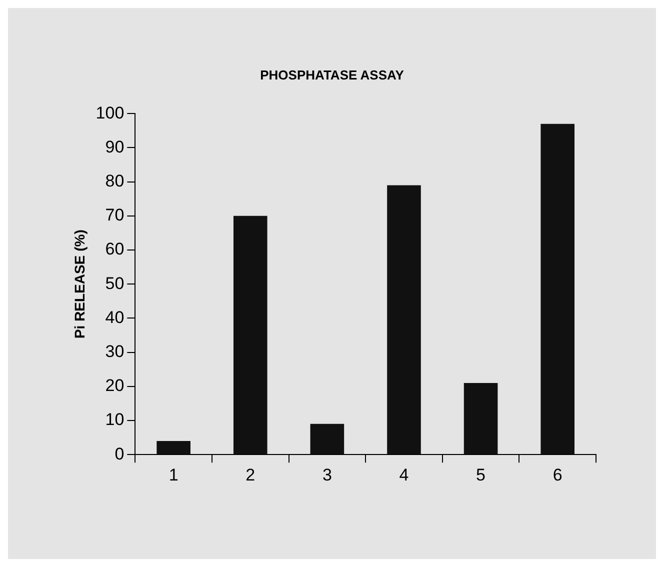 The width and height of the screenshot is (664, 567). I want to click on y-tick-label: 10, so click(114, 420).